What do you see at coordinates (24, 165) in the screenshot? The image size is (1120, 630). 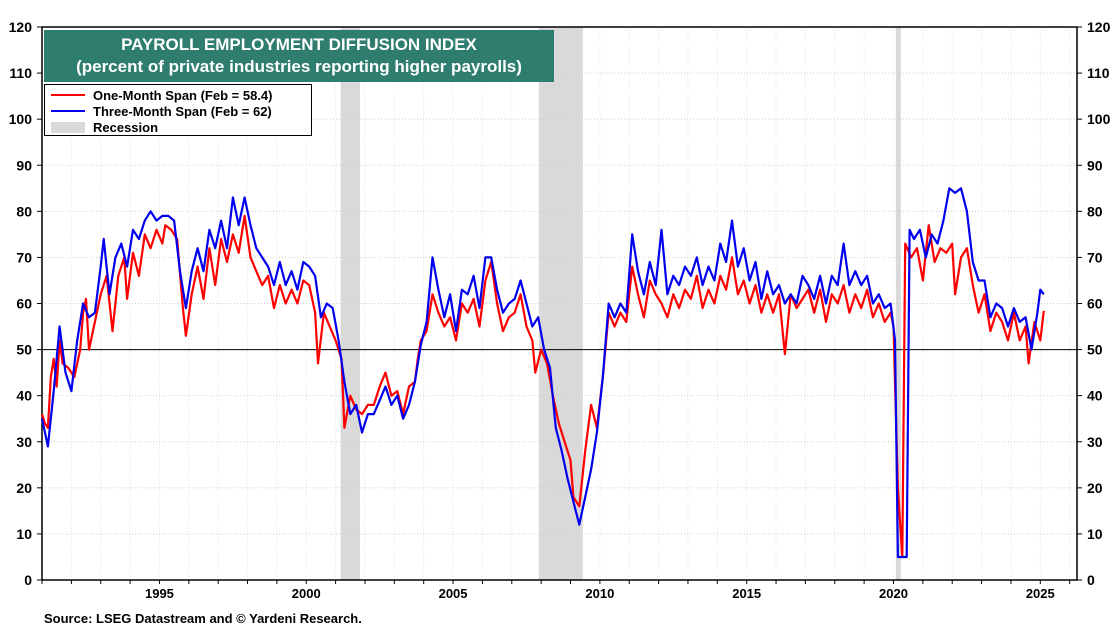 I see `y-tick-label-left: 90` at bounding box center [24, 165].